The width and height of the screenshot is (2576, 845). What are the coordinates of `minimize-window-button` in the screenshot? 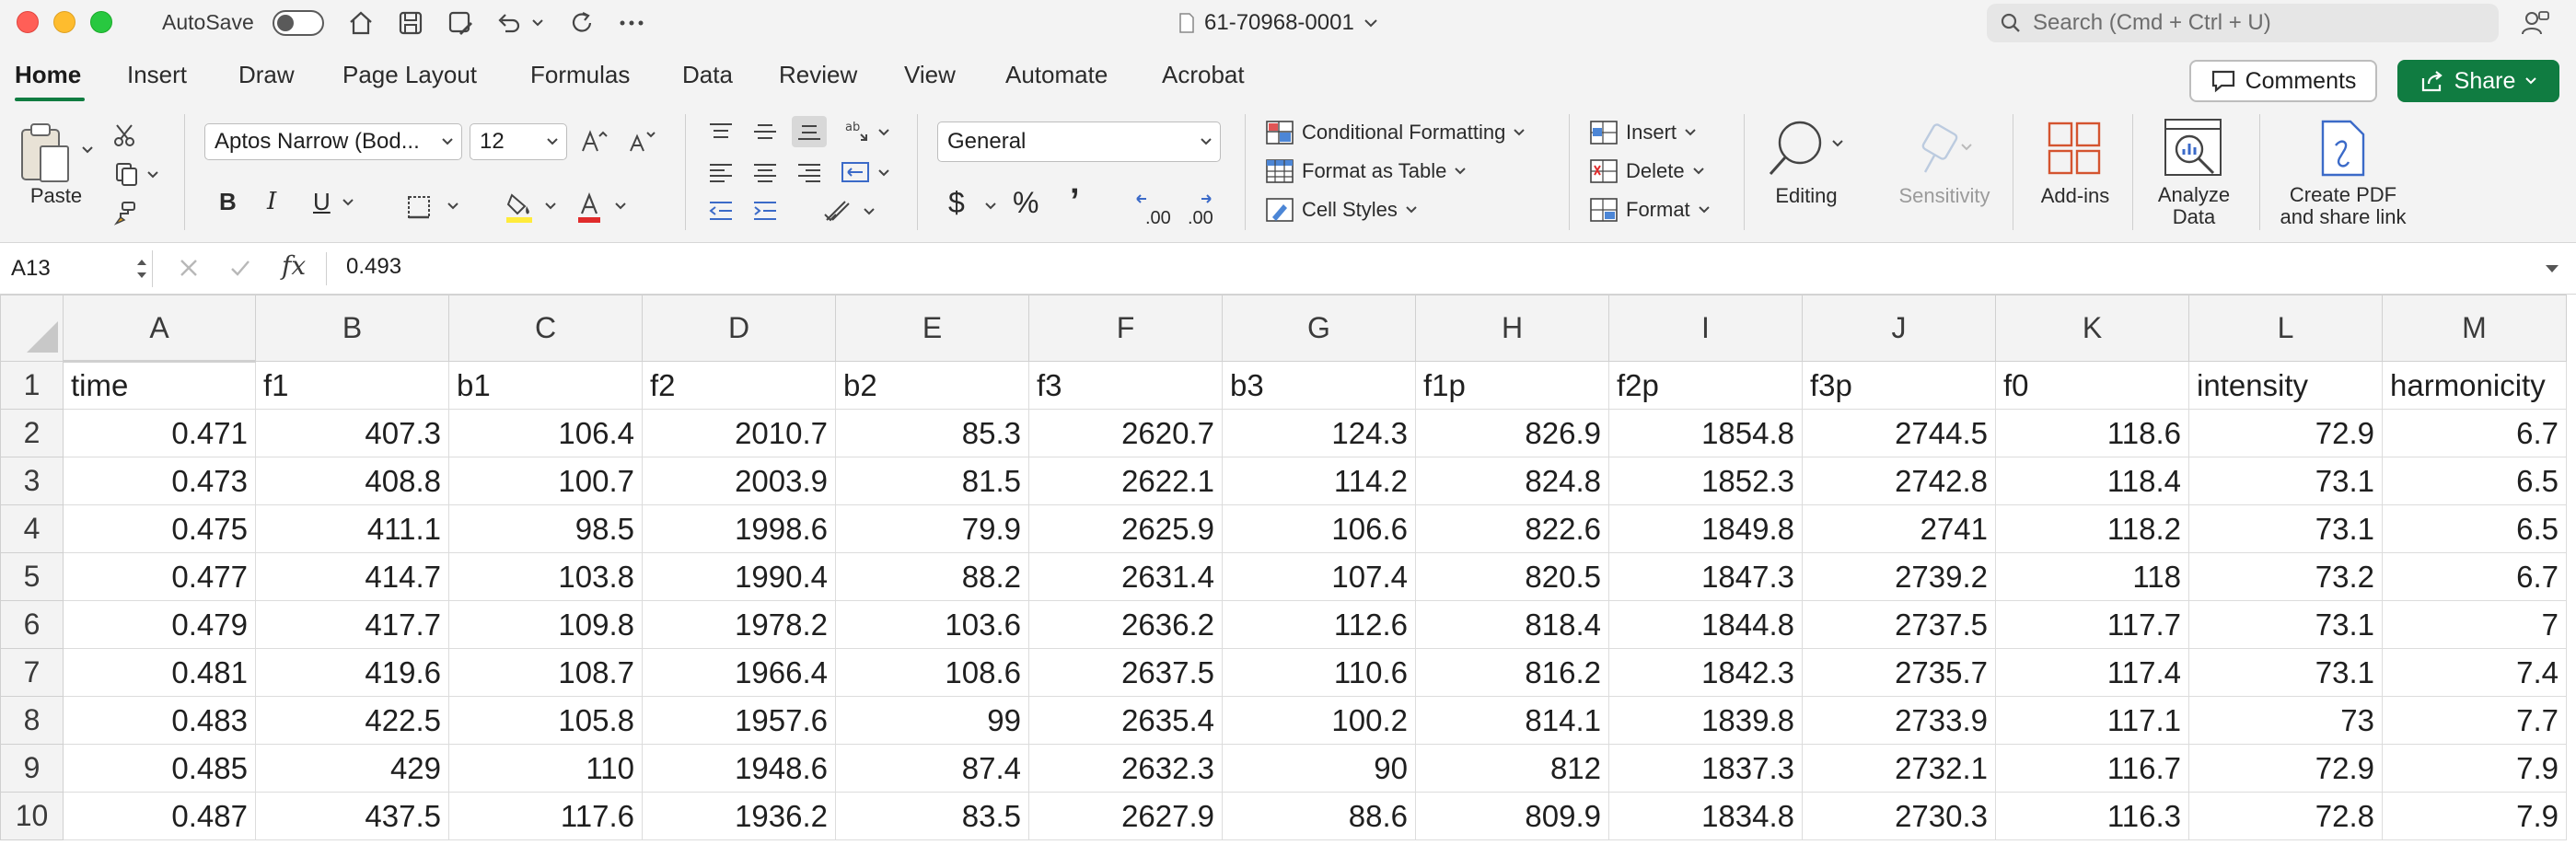 It's located at (64, 22).